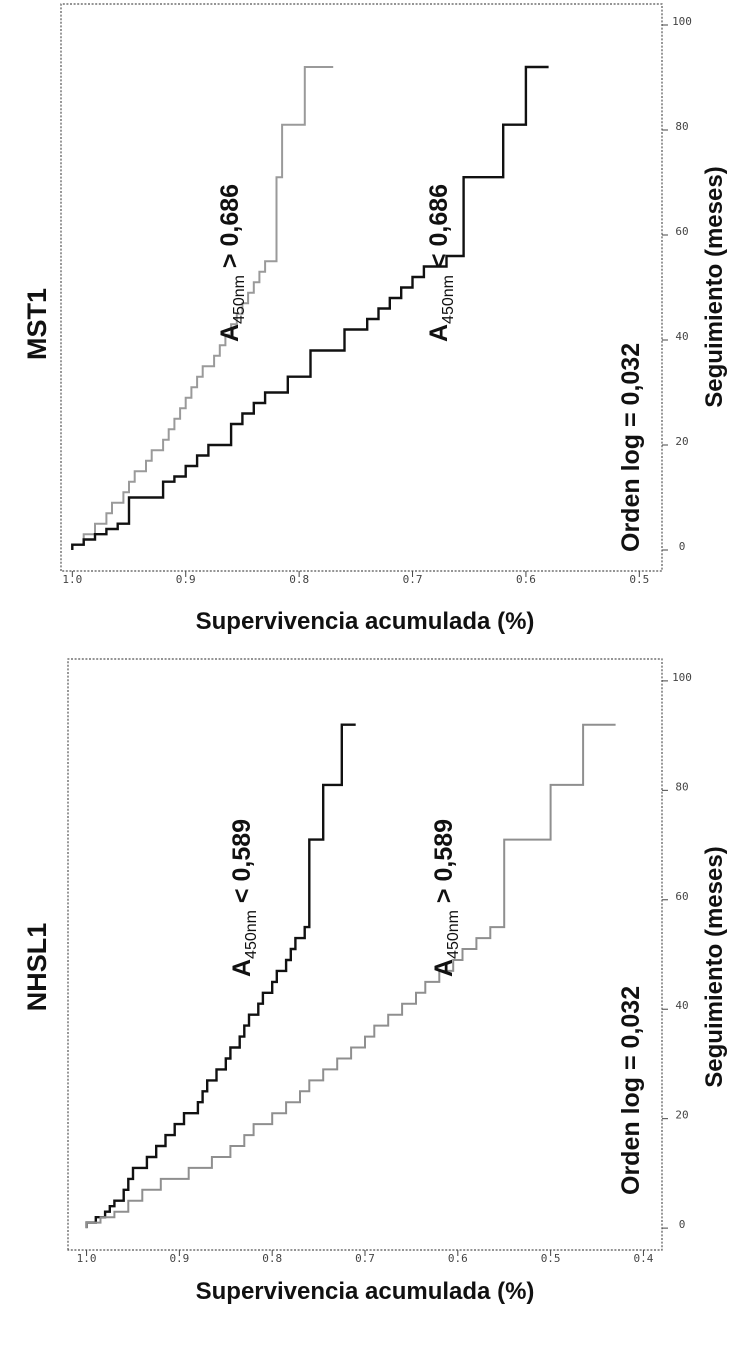 The height and width of the screenshot is (1347, 750). What do you see at coordinates (439, 229) in the screenshot?
I see `series-label-mst1-low-suffix: < 0,686` at bounding box center [439, 229].